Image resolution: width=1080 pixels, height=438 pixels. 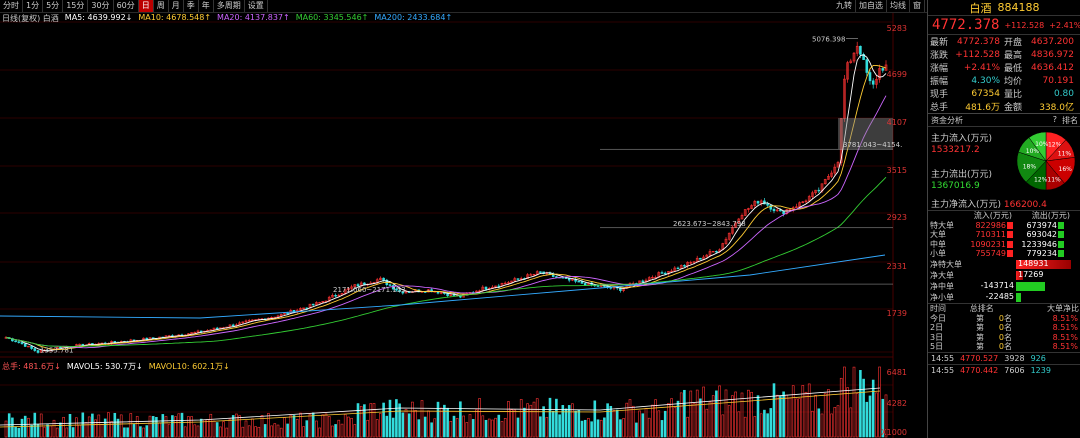 I want to click on toolbar-button: 窗, so click(x=917, y=6).